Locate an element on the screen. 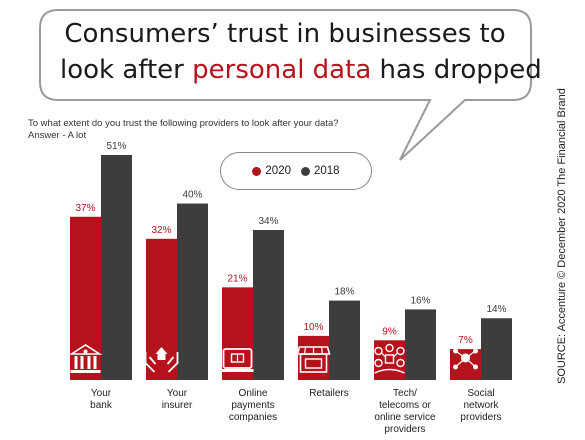 This screenshot has width=585, height=440. value-label-2018-4: 16% is located at coordinates (420, 300).